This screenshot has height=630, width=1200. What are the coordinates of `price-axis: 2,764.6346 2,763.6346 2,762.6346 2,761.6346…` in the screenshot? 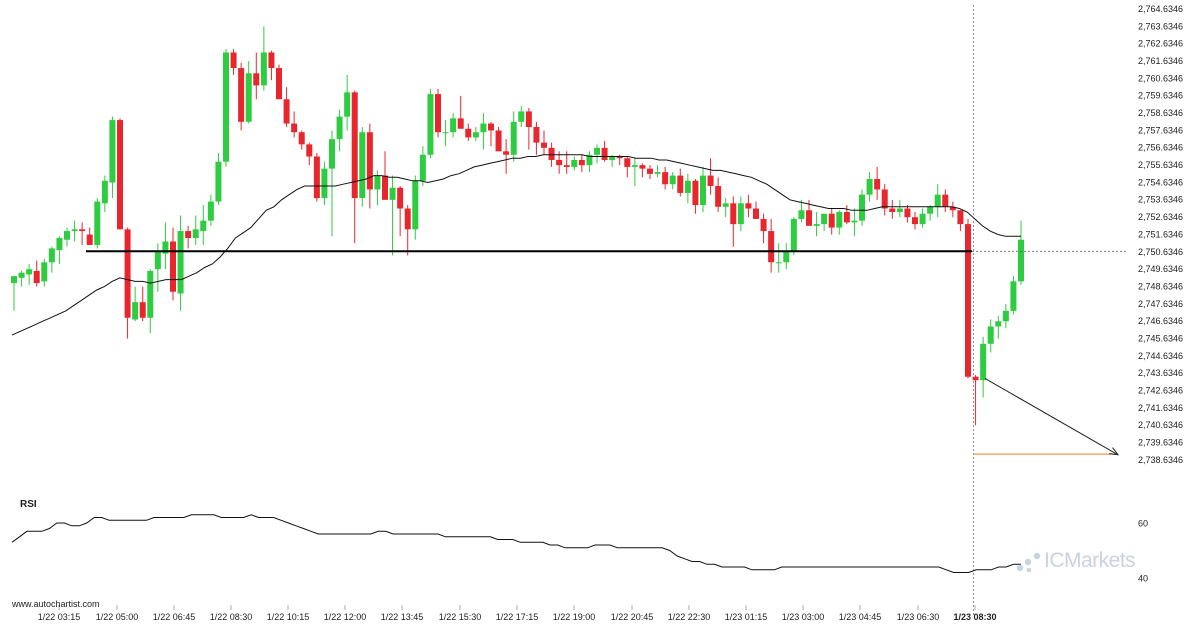 It's located at (1160, 234).